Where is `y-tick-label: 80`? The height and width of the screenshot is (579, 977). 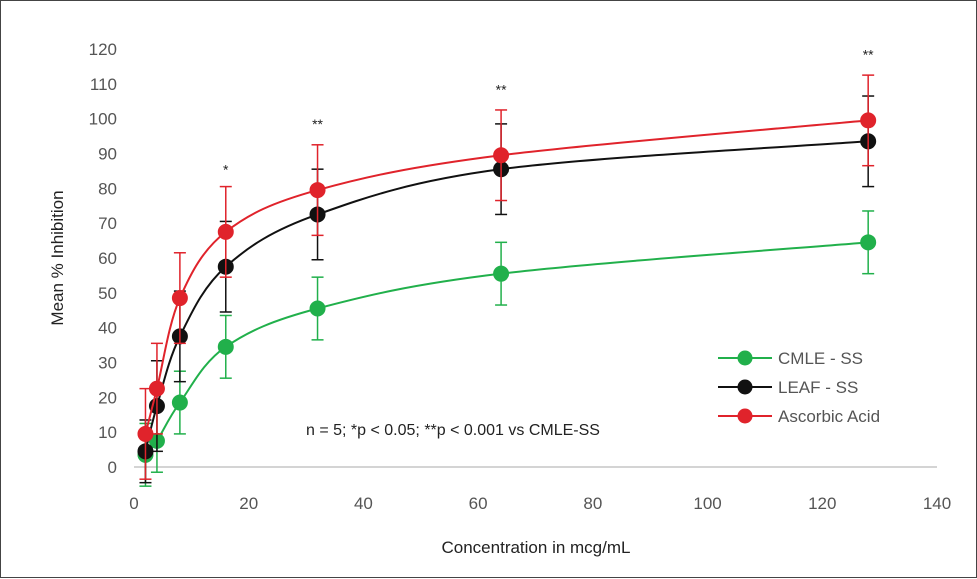 y-tick-label: 80 is located at coordinates (107, 188).